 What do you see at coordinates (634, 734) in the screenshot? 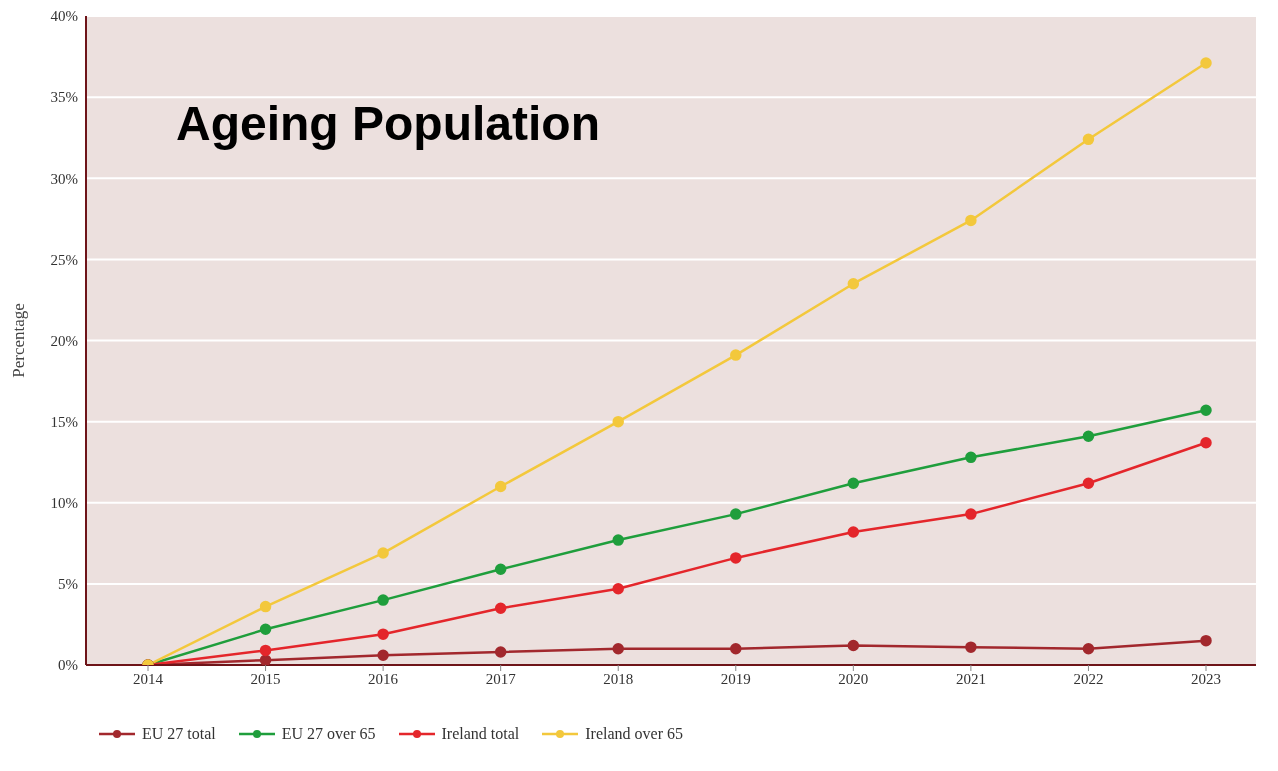
I see `legend-label: Ireland over 65` at bounding box center [634, 734].